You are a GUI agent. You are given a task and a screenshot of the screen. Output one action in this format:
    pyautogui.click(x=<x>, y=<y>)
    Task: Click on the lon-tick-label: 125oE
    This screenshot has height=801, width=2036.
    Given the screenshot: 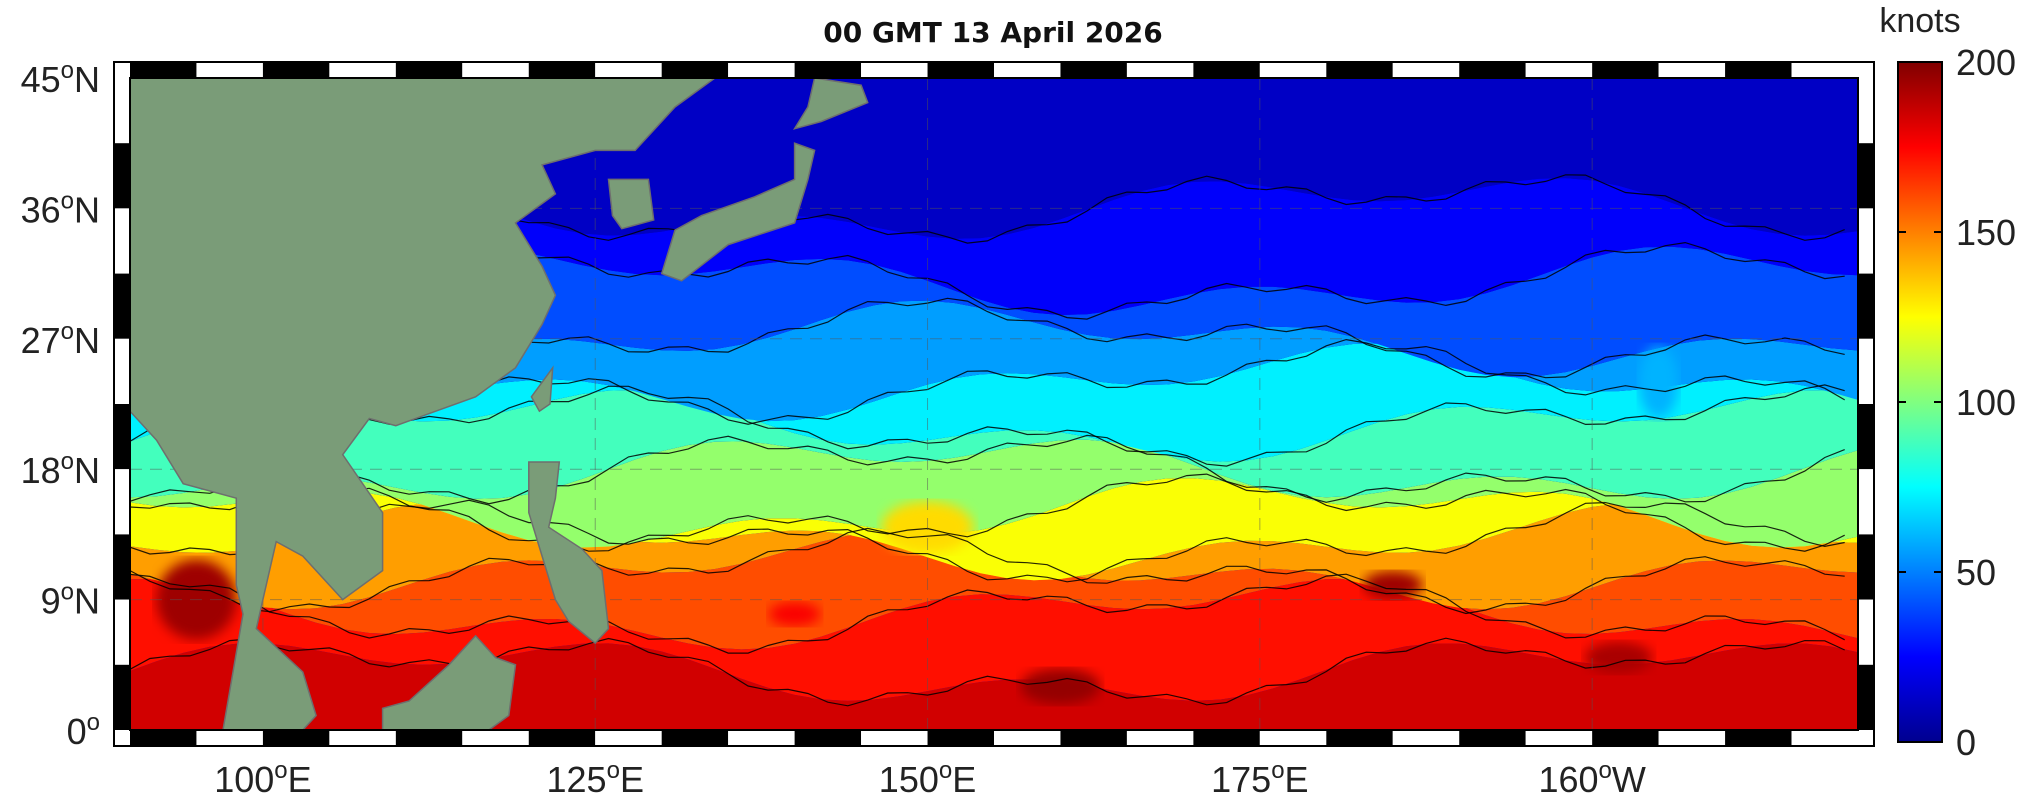 What is the action you would take?
    pyautogui.click(x=595, y=778)
    